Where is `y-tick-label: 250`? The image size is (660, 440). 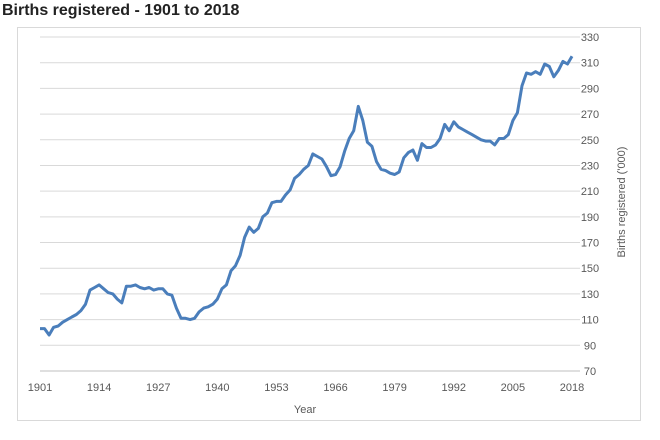 y-tick-label: 250 is located at coordinates (590, 141).